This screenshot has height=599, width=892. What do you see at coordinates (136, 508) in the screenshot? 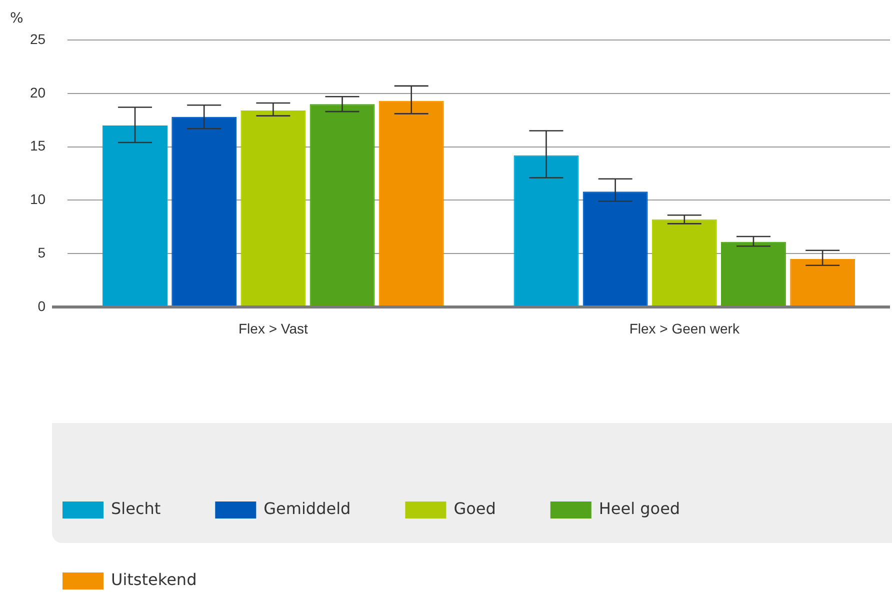
I see `legend-label: Slecht` at bounding box center [136, 508].